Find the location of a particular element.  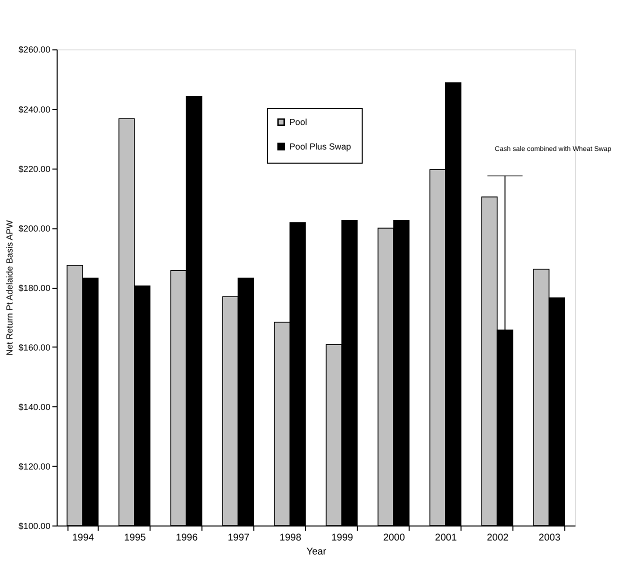

x-tick-label: 1999 is located at coordinates (342, 538).